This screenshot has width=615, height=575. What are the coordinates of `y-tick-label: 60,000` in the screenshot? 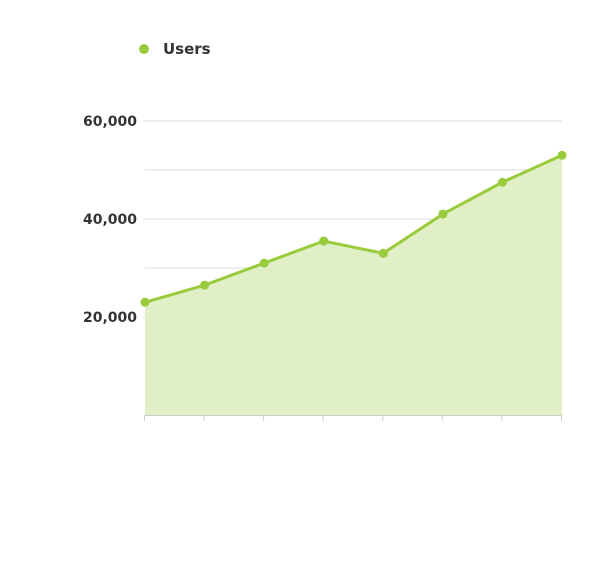 It's located at (110, 122).